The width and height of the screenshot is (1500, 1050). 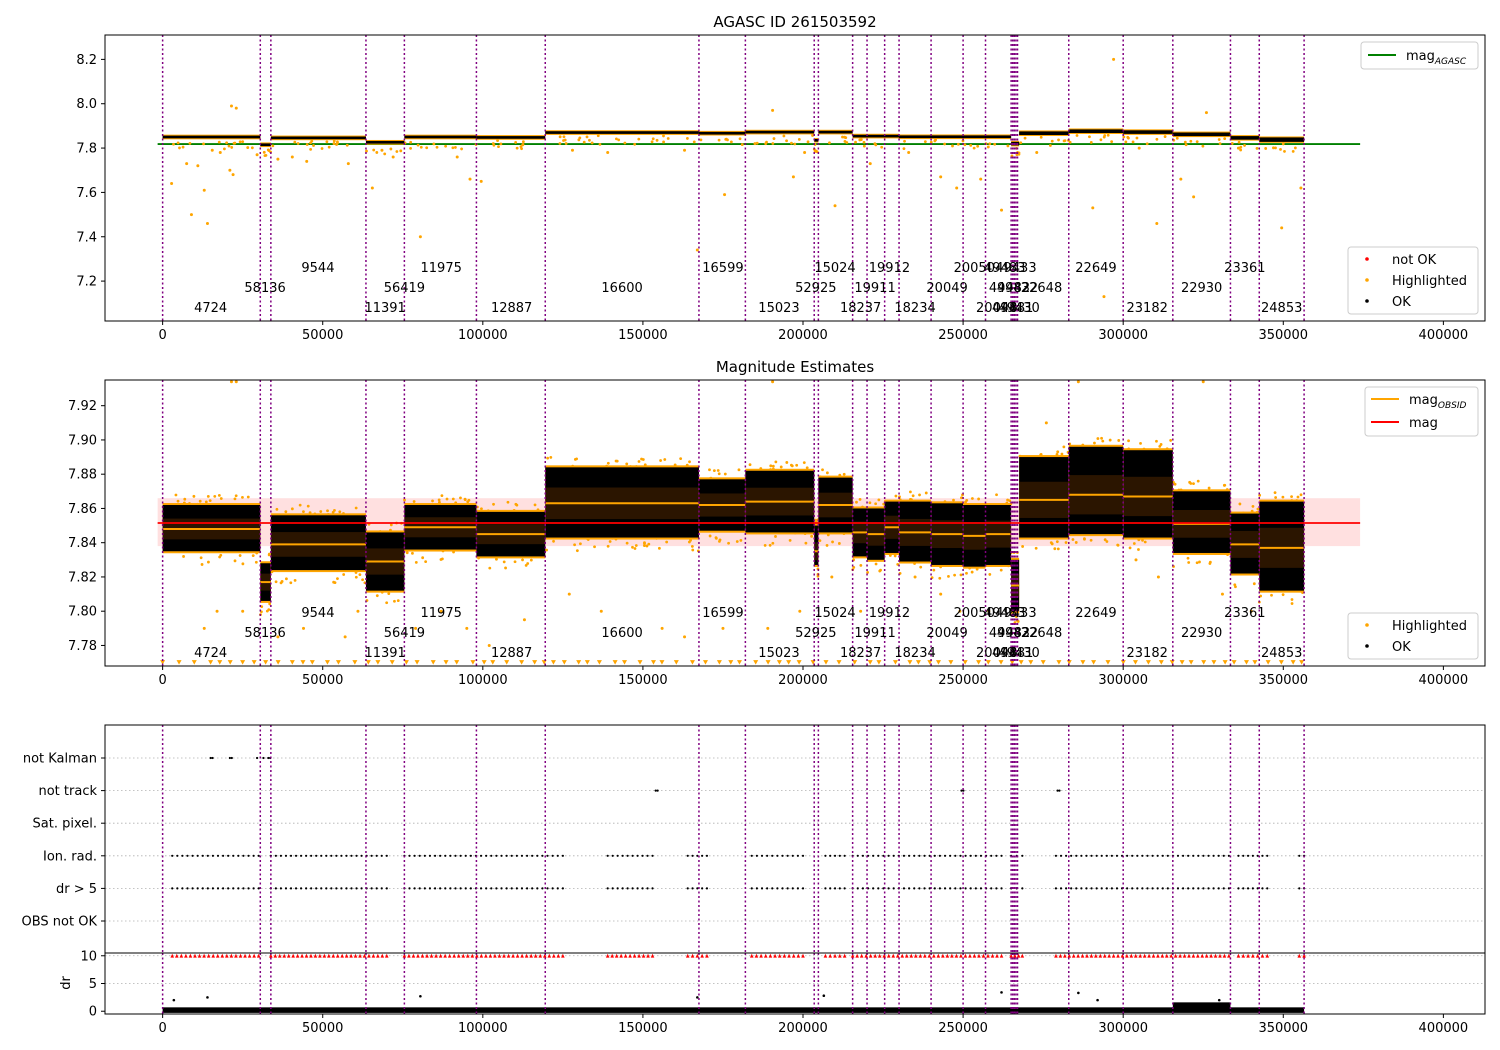 What do you see at coordinates (1147, 308) in the screenshot?
I see `obsid-label: 23182` at bounding box center [1147, 308].